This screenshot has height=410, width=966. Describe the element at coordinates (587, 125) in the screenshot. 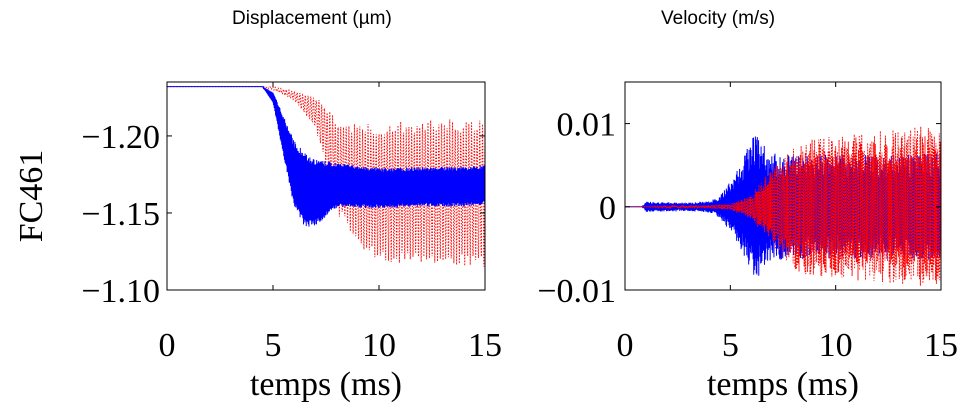

I see `velocity-y-tick-label: 0.01` at that location.